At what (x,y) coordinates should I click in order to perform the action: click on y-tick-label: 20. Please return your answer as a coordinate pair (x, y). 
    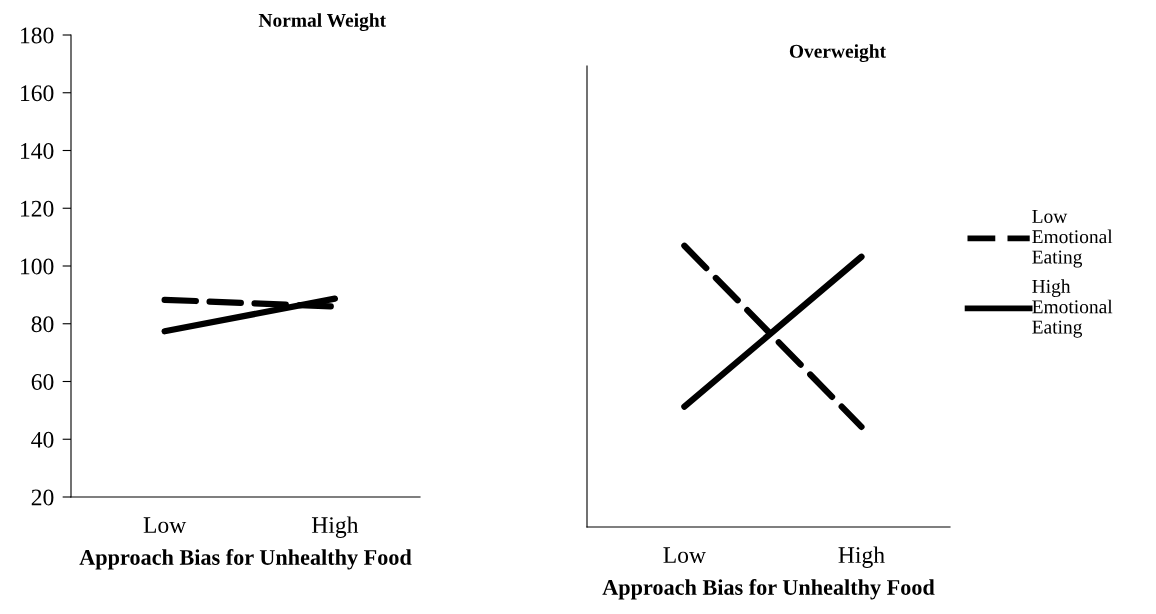
    Looking at the image, I should click on (42, 497).